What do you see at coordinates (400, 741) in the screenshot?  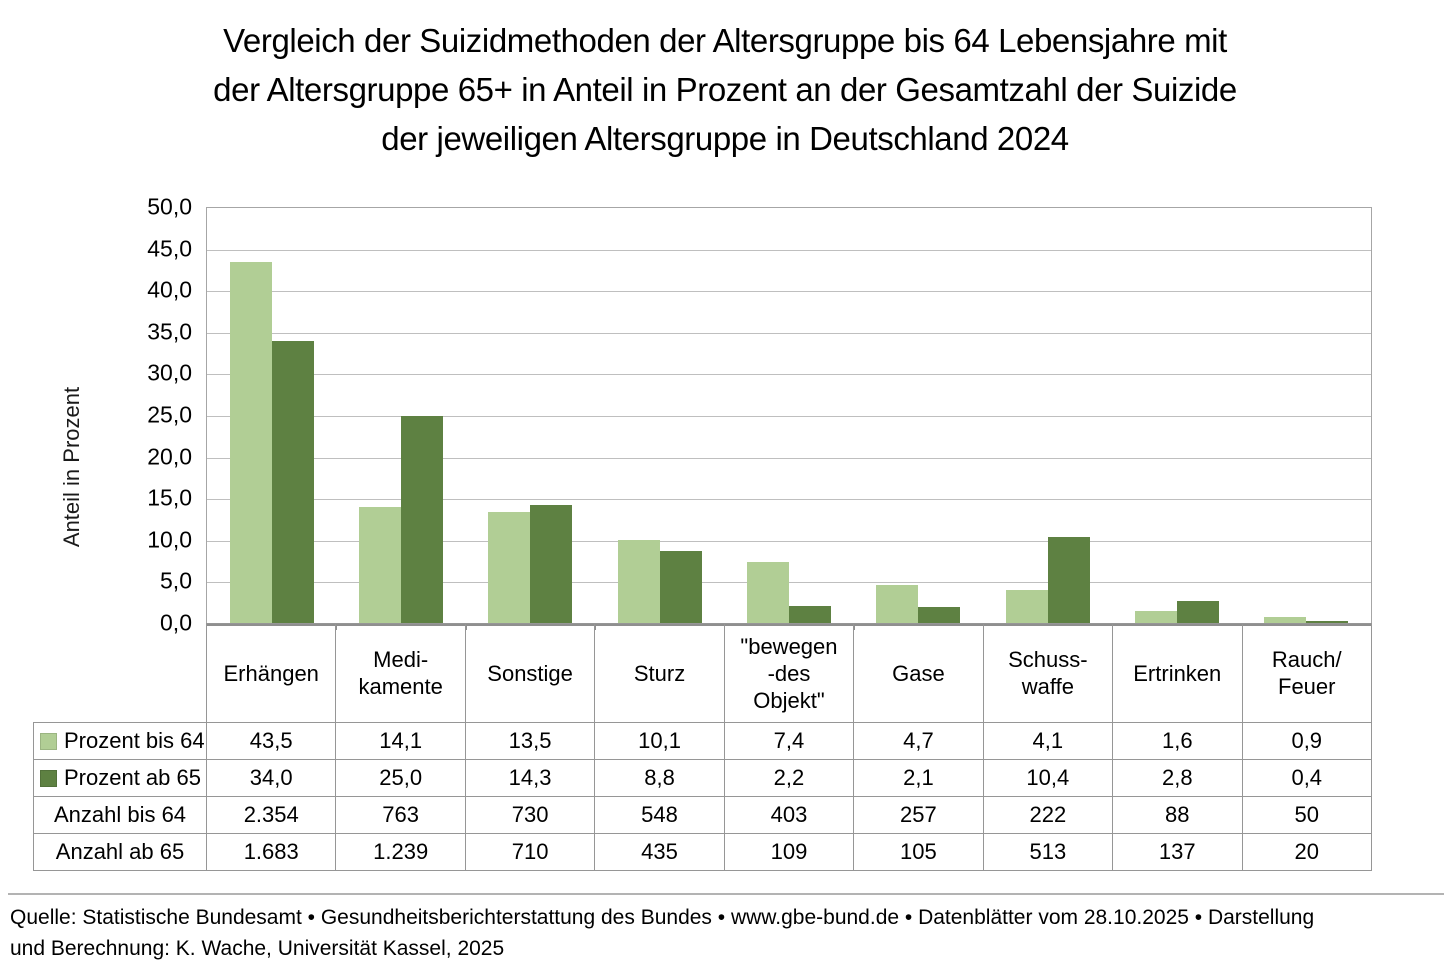 I see `value-cell: 14,1` at bounding box center [400, 741].